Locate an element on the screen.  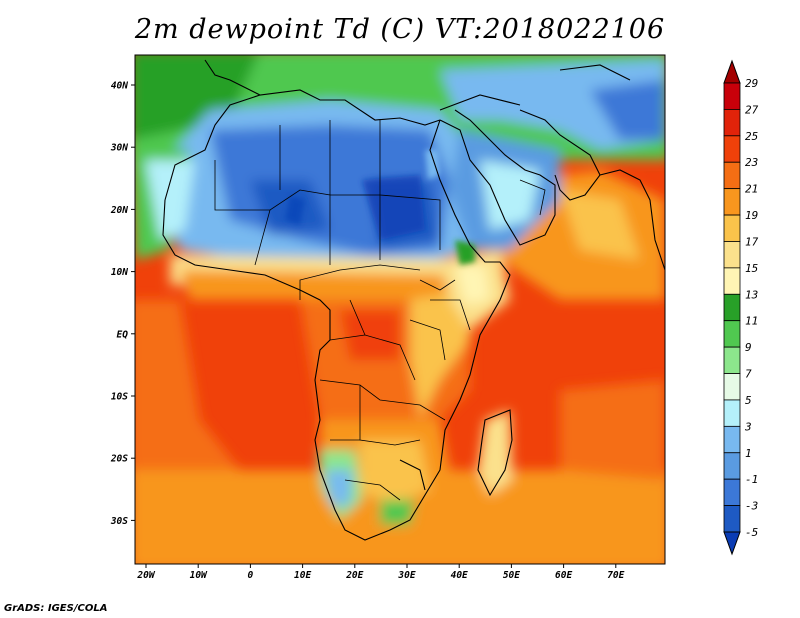
lat-tick-label: 10N is located at coordinates (119, 272).